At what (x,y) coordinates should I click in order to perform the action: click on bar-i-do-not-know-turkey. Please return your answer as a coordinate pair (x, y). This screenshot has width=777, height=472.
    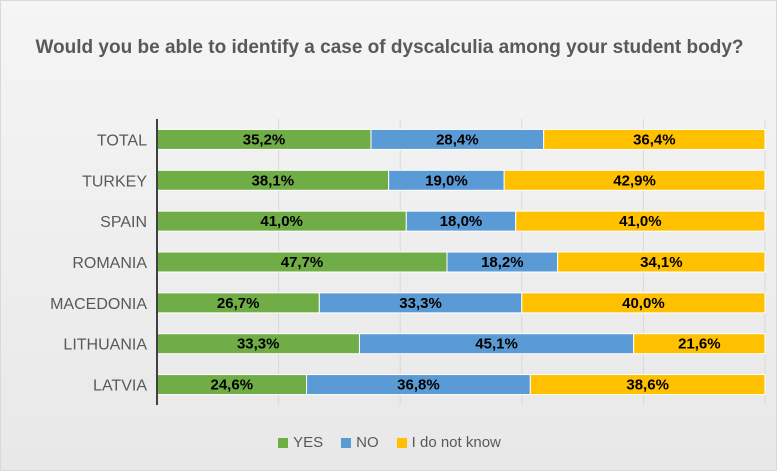
    Looking at the image, I should click on (634, 180).